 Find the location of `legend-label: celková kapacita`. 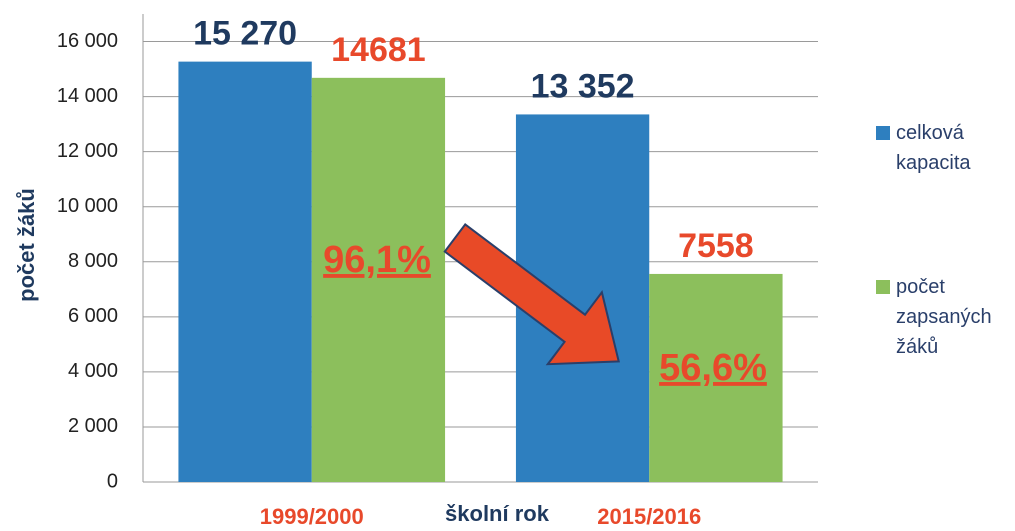

legend-label: celková kapacita is located at coordinates (933, 148).